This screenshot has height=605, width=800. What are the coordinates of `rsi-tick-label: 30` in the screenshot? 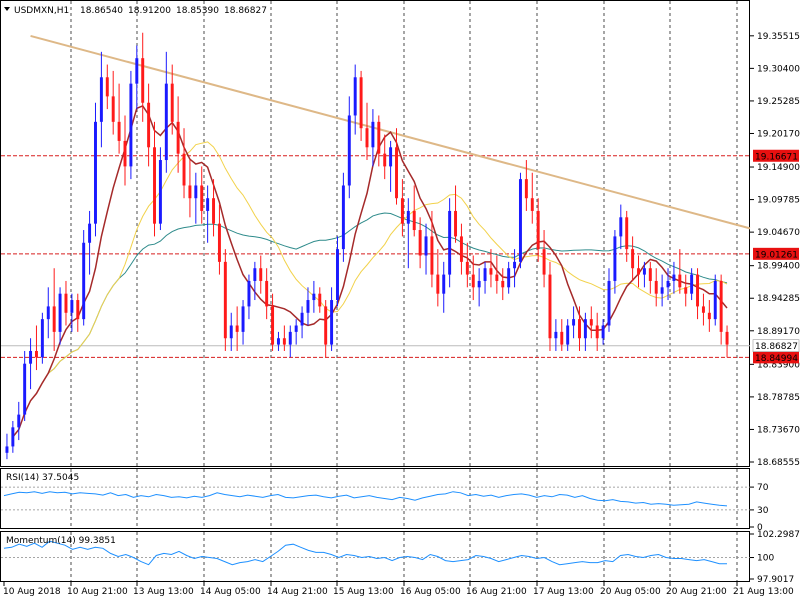 It's located at (763, 511).